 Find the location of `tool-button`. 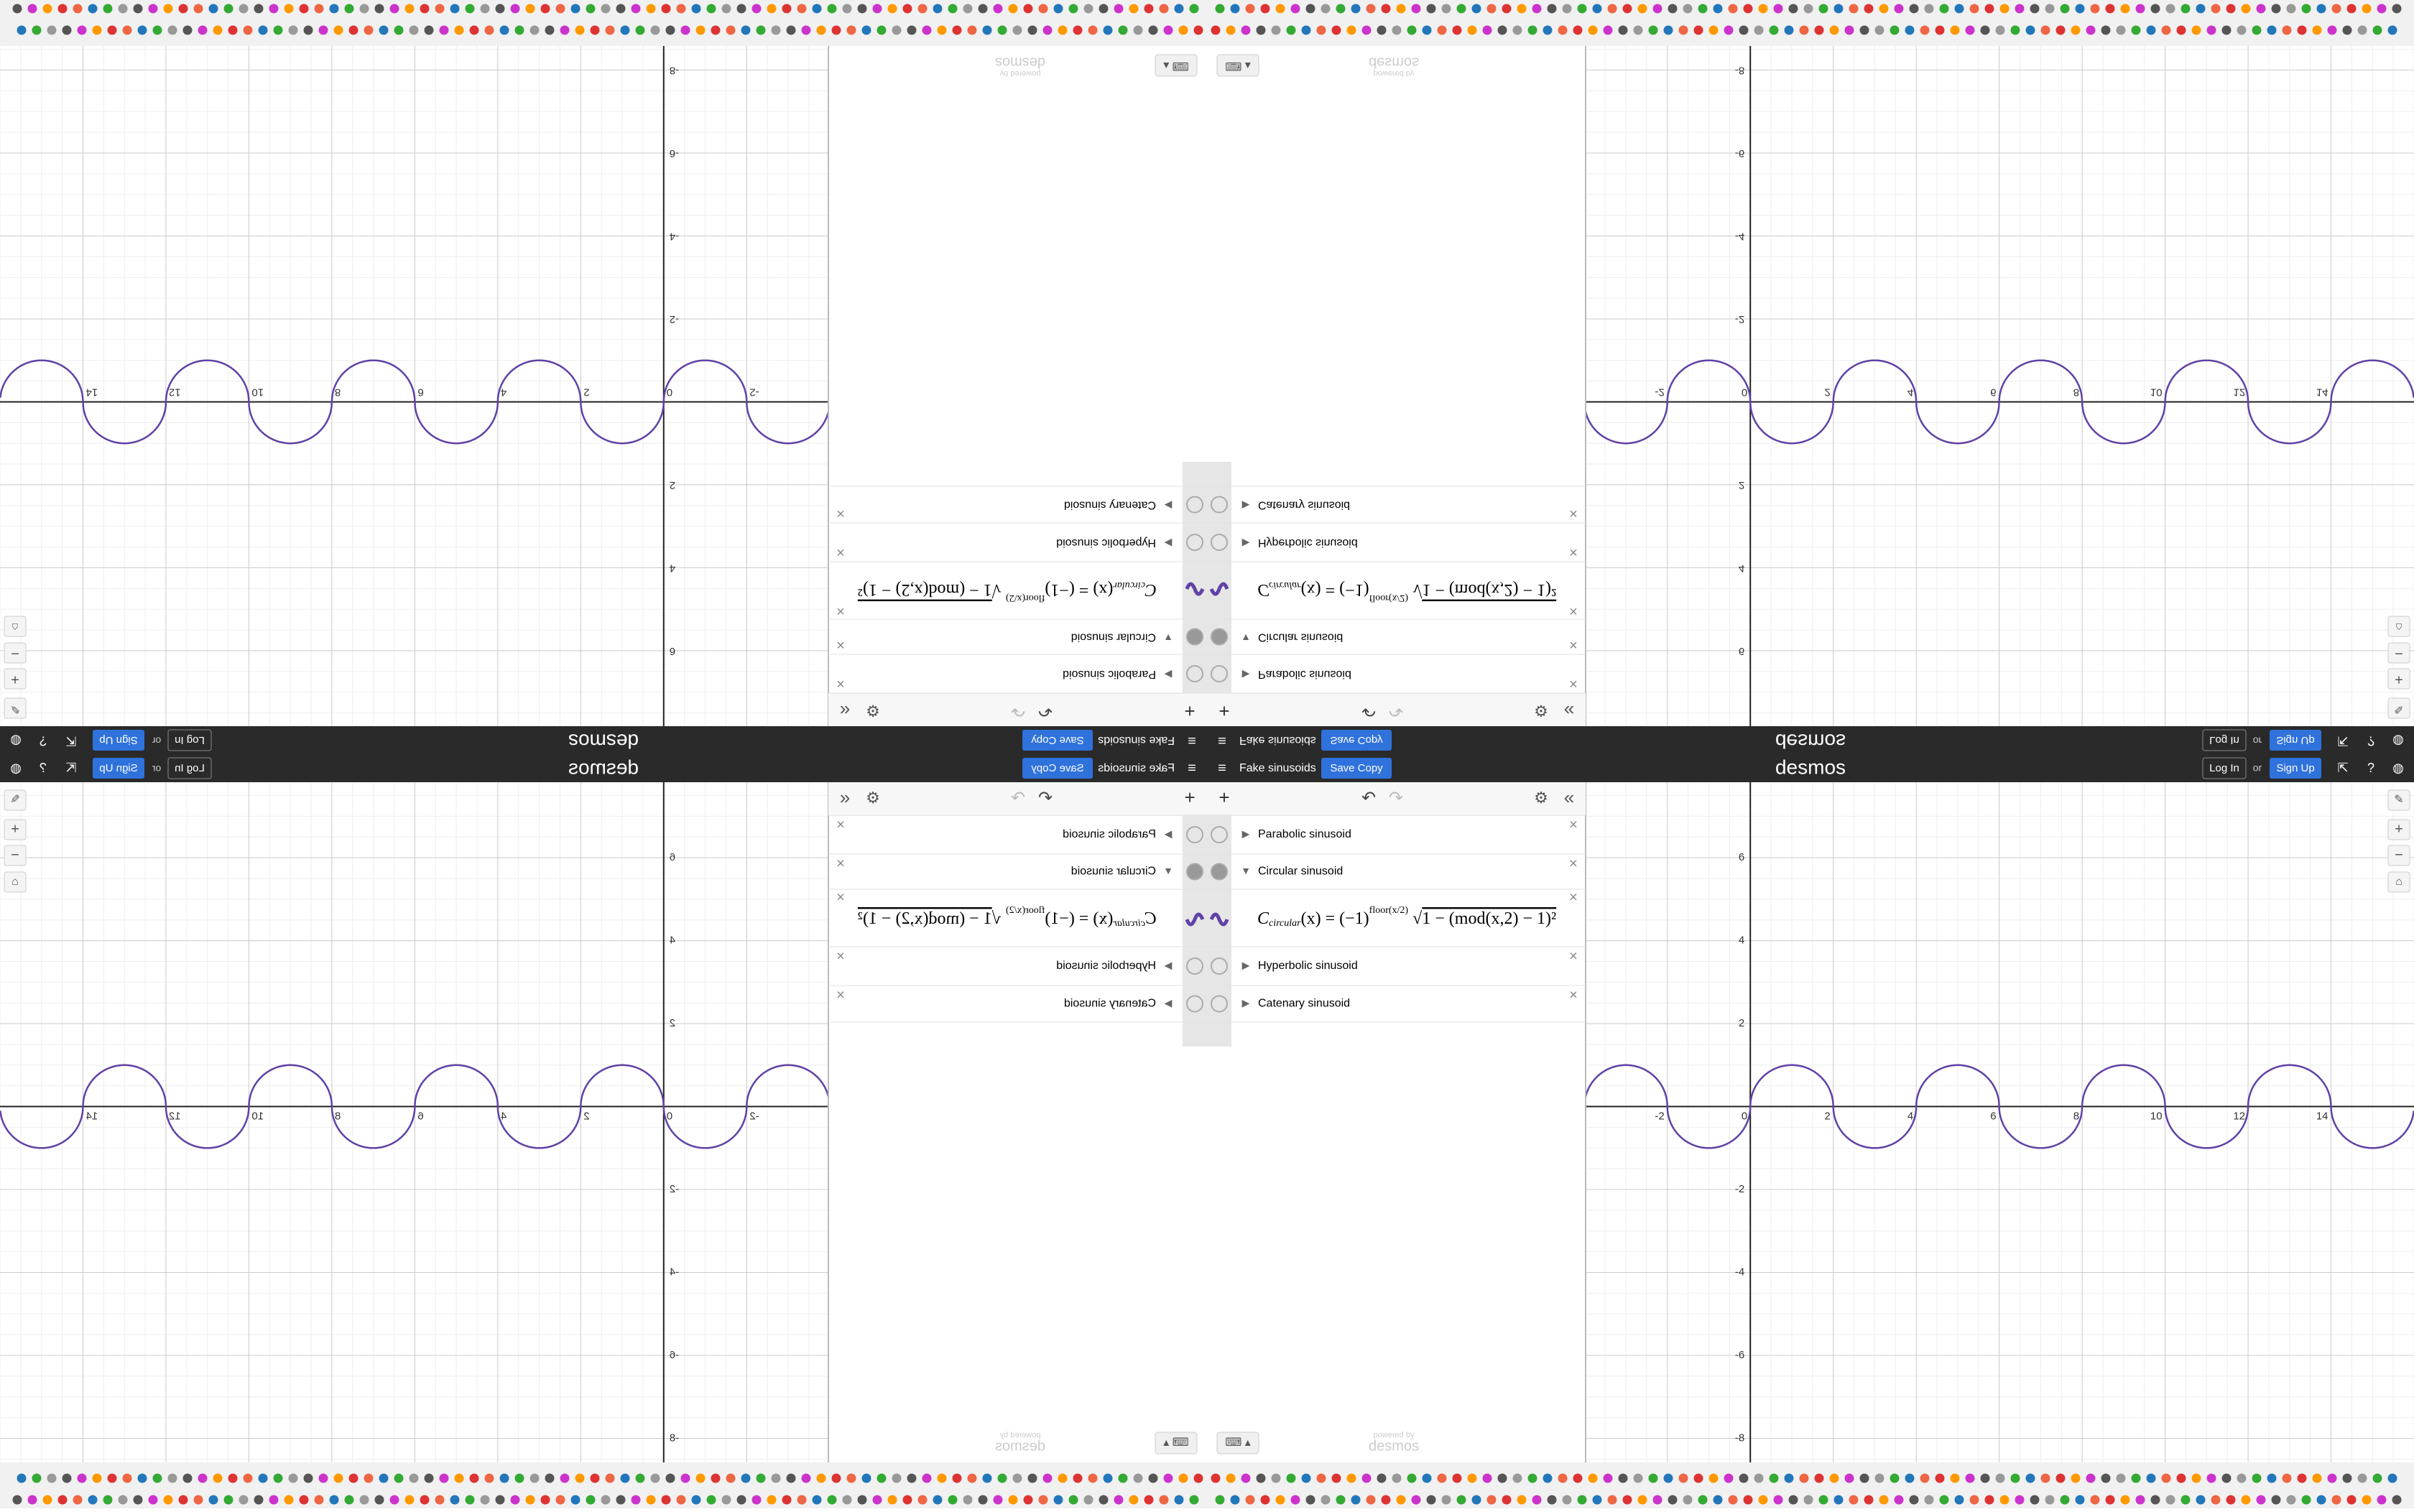

tool-button is located at coordinates (15, 800).